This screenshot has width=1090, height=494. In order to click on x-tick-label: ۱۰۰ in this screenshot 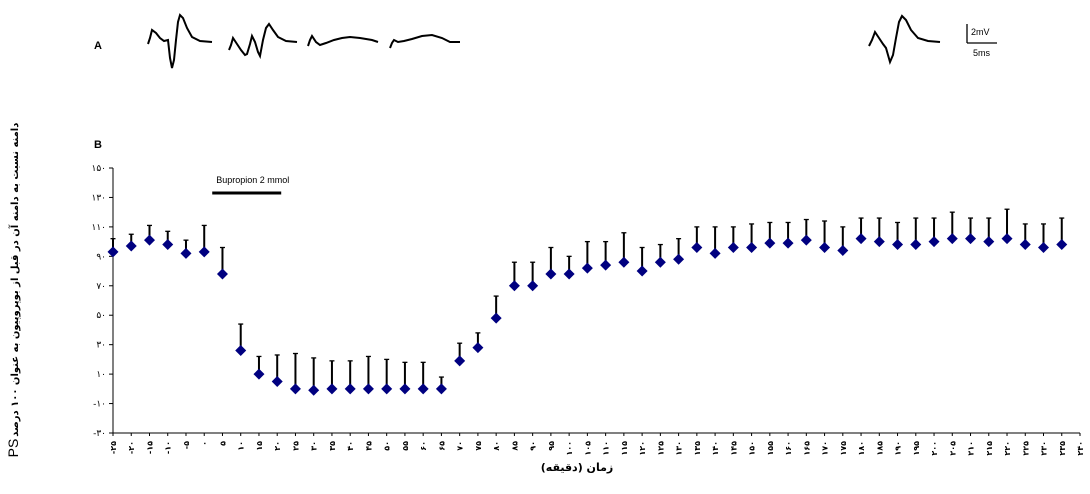, I will do `click(569, 448)`.